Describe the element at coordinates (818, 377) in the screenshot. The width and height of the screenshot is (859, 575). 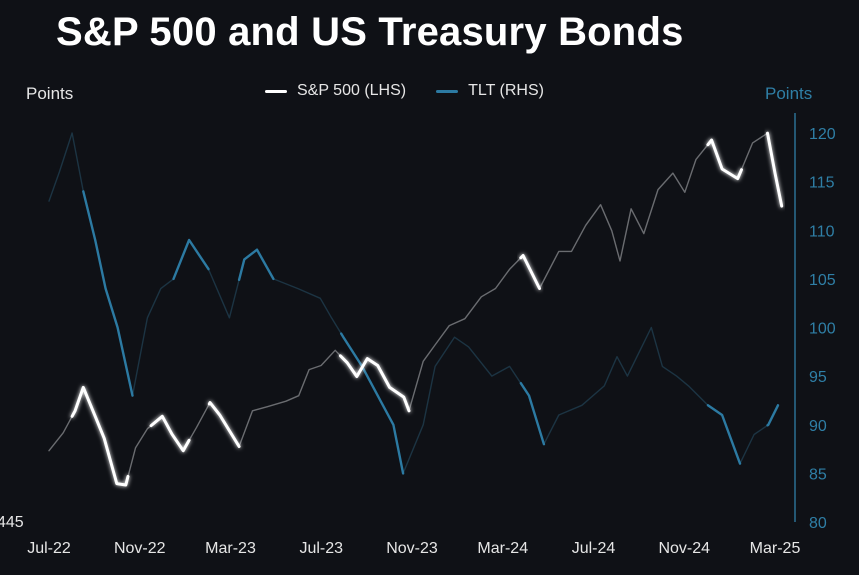
I see `y-right-tick-label: 95` at that location.